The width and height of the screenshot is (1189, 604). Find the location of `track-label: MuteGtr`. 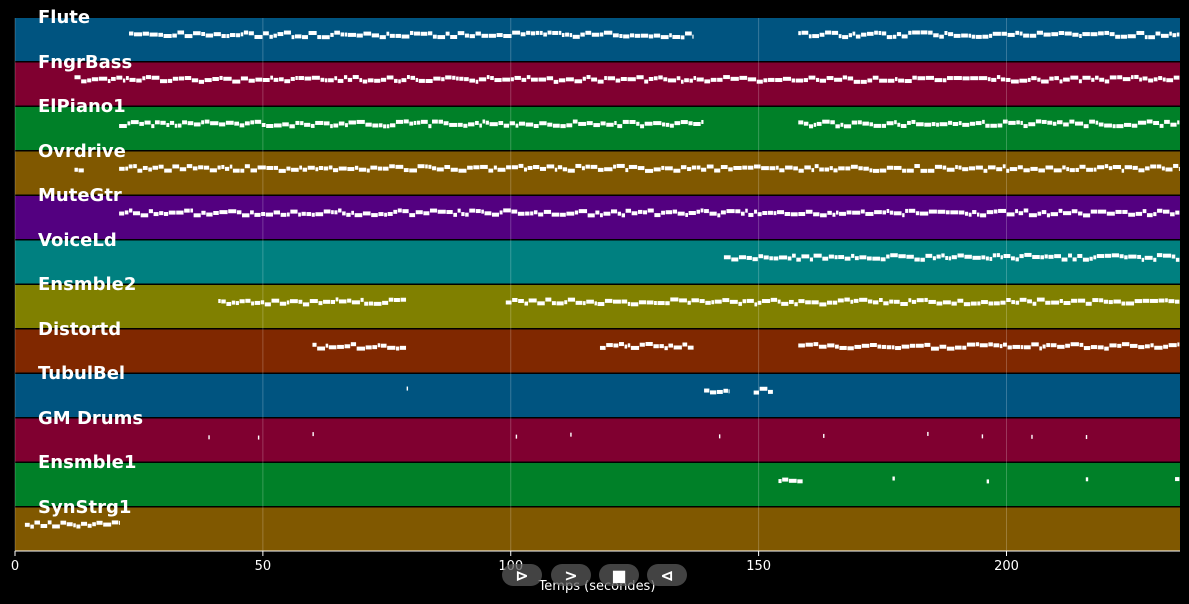

track-label: MuteGtr is located at coordinates (80, 195).